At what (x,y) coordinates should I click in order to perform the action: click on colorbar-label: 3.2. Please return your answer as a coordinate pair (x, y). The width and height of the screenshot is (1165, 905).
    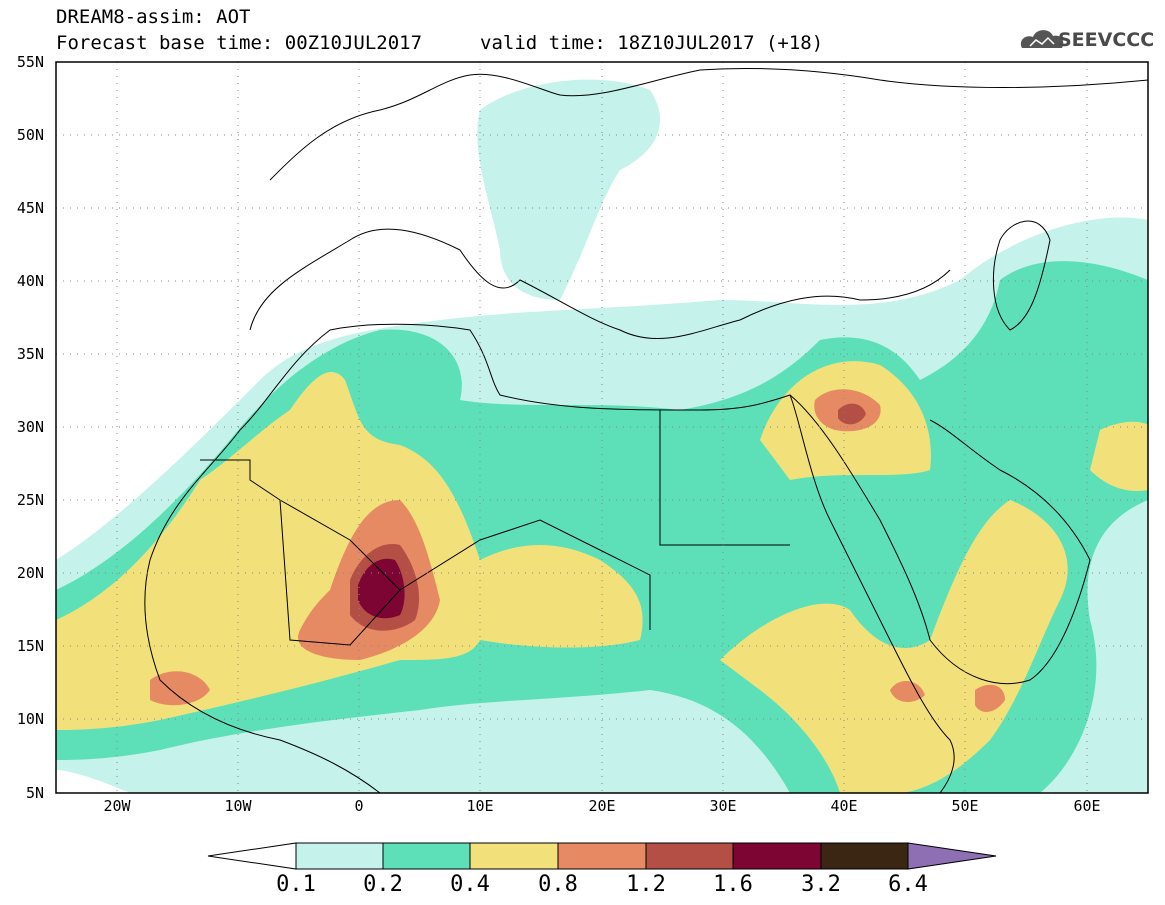
    Looking at the image, I should click on (821, 884).